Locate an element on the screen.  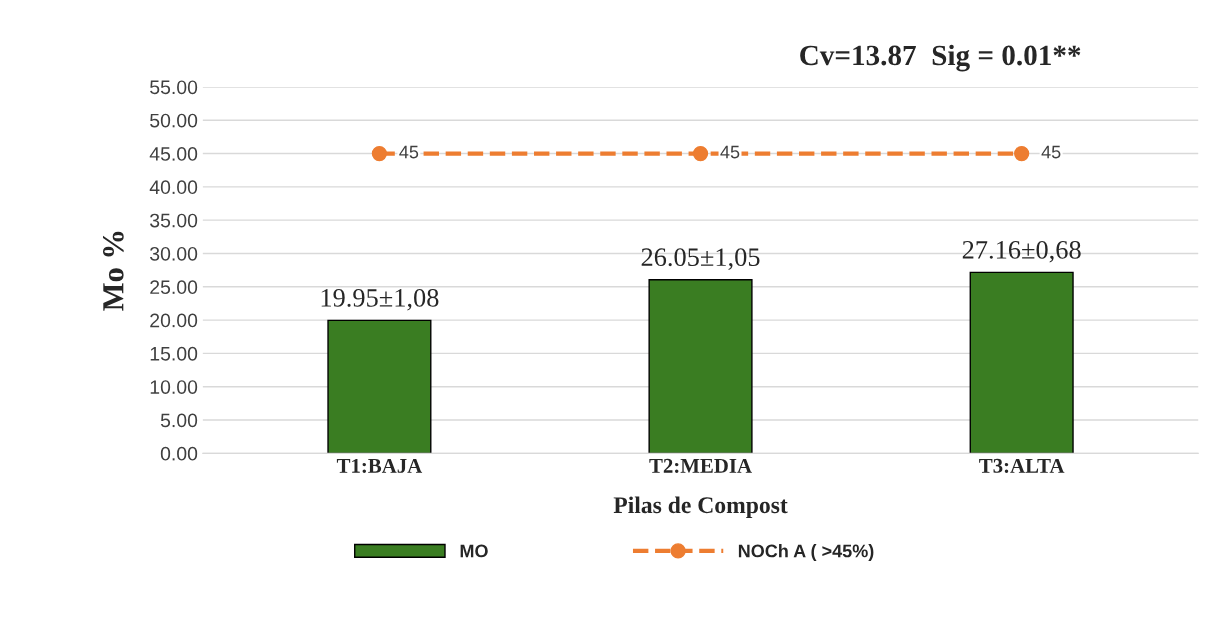
x-tick-label: T1:BAJA is located at coordinates (379, 465).